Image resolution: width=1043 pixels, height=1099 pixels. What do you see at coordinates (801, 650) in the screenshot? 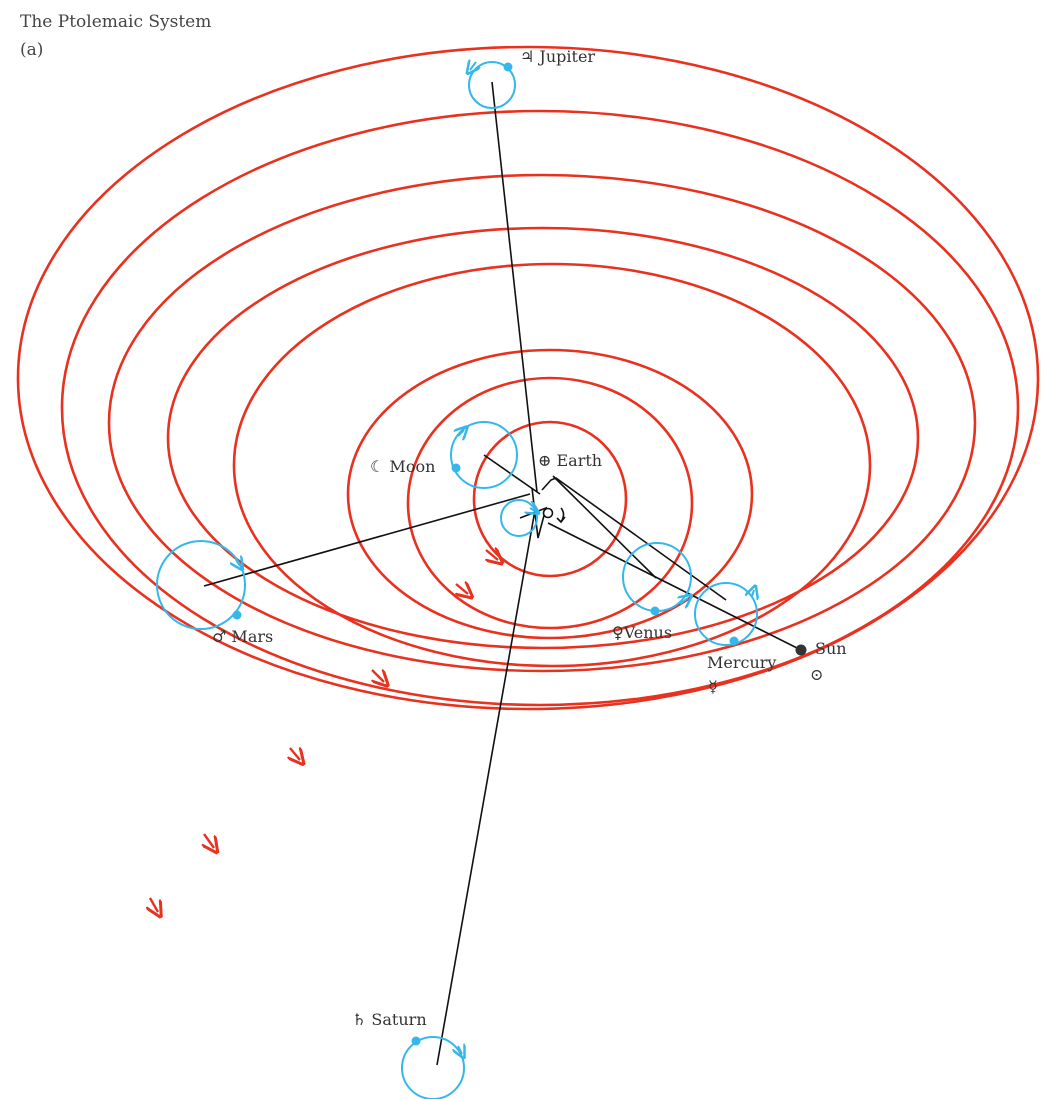
I see `sun-dot` at bounding box center [801, 650].